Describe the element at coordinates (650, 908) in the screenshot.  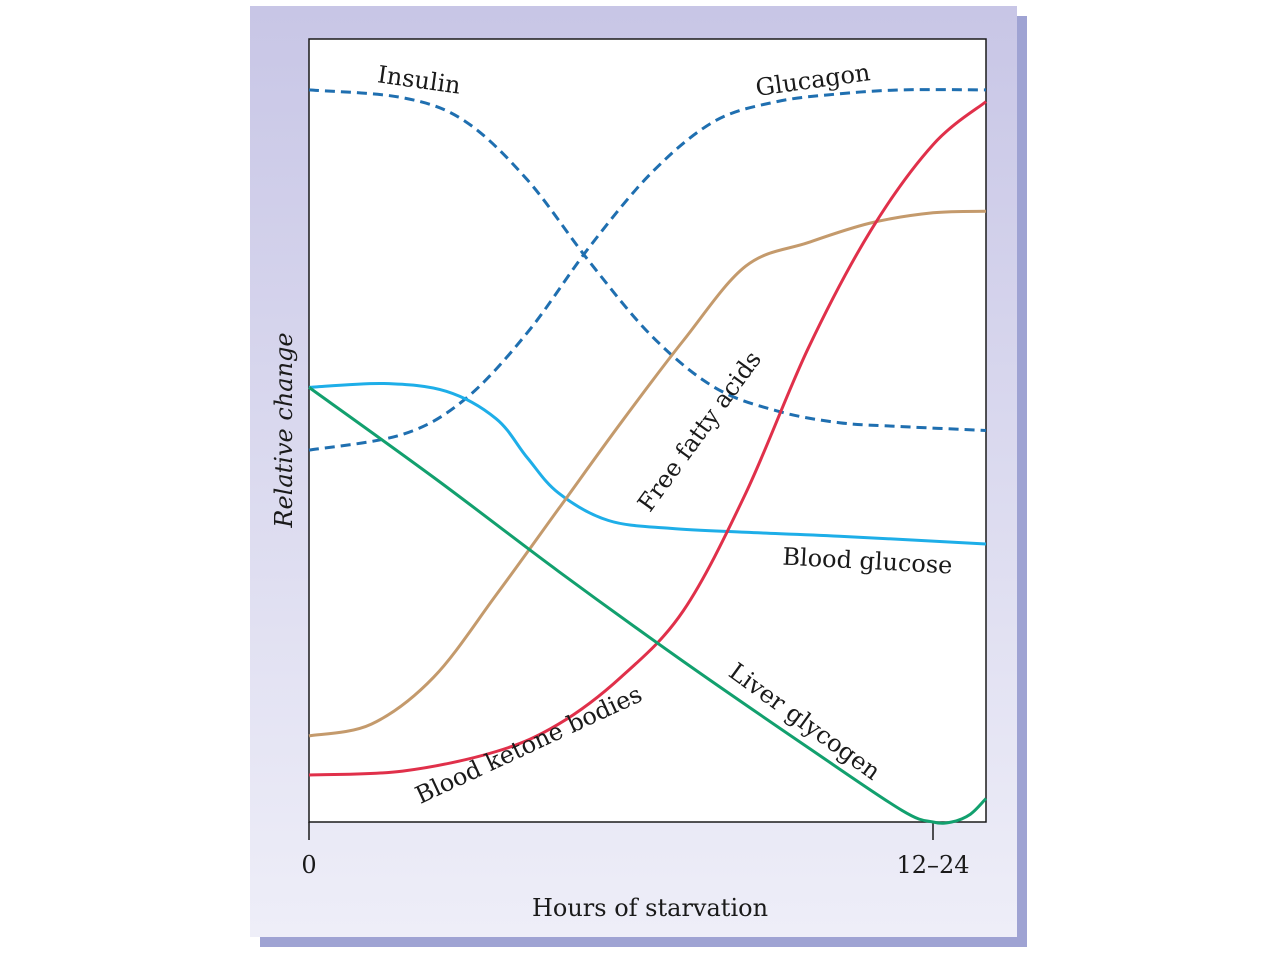
I see `x-axis-label: Hours of starvation` at that location.